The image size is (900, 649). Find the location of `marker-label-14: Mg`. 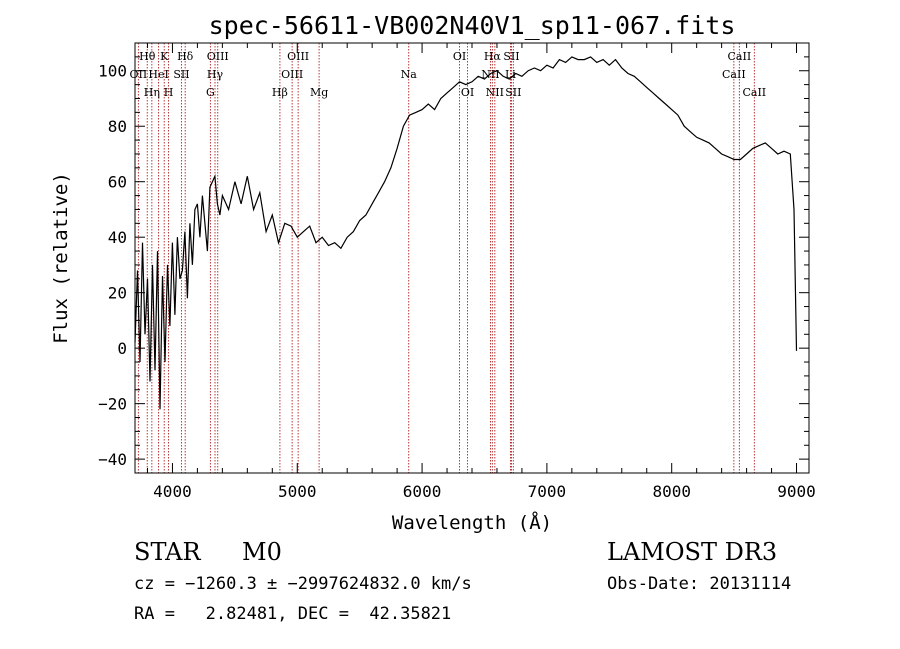

marker-label-14: Mg is located at coordinates (319, 92).